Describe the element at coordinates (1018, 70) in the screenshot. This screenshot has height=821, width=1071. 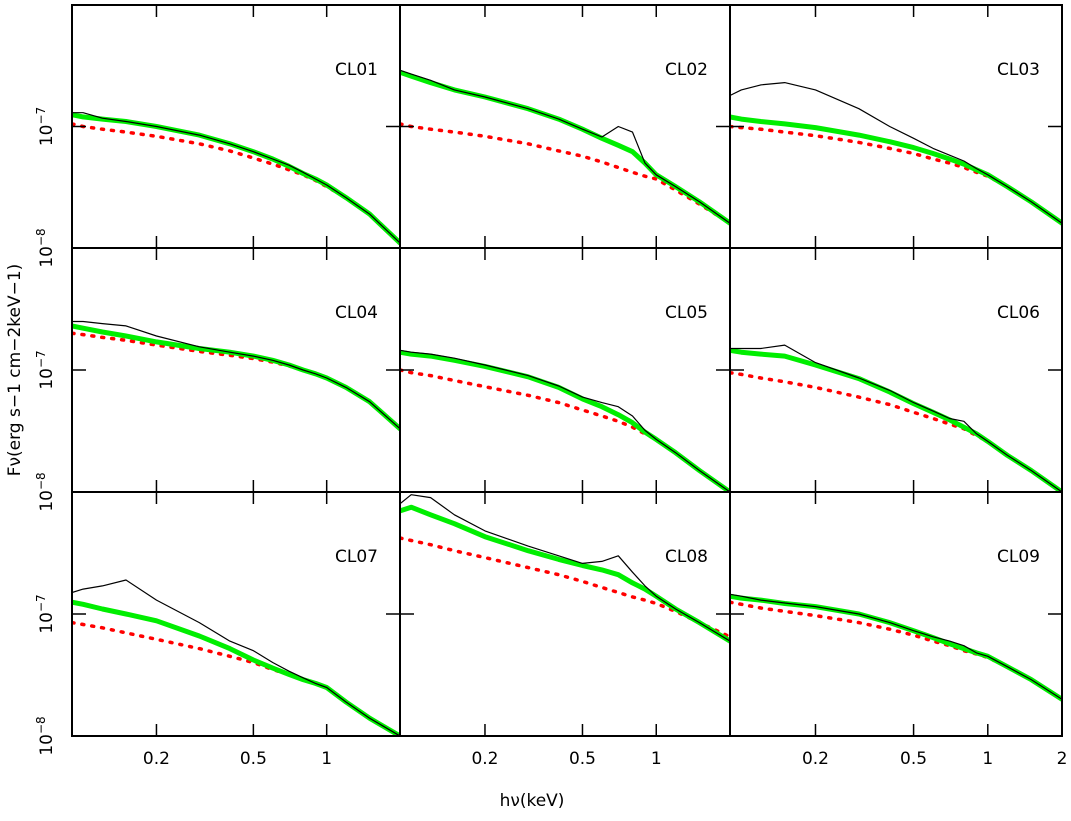
I see `panel-title: CL03` at that location.